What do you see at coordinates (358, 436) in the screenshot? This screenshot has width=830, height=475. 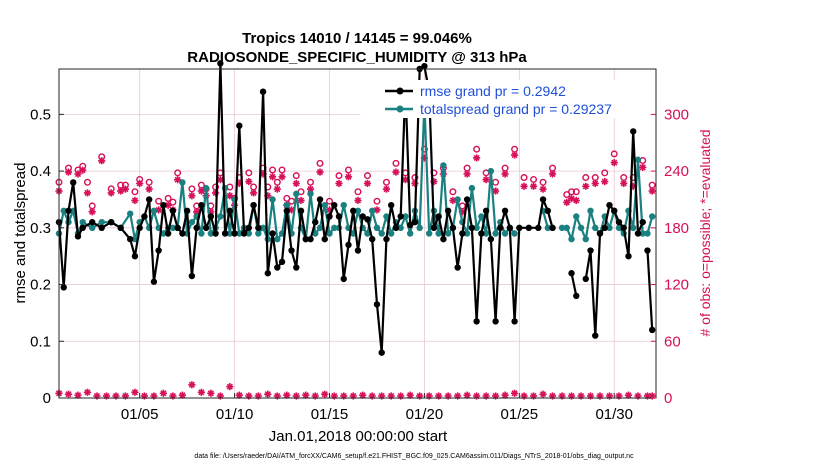 I see `x-axis-label: Jan.01,2018 00:00:00 start` at bounding box center [358, 436].